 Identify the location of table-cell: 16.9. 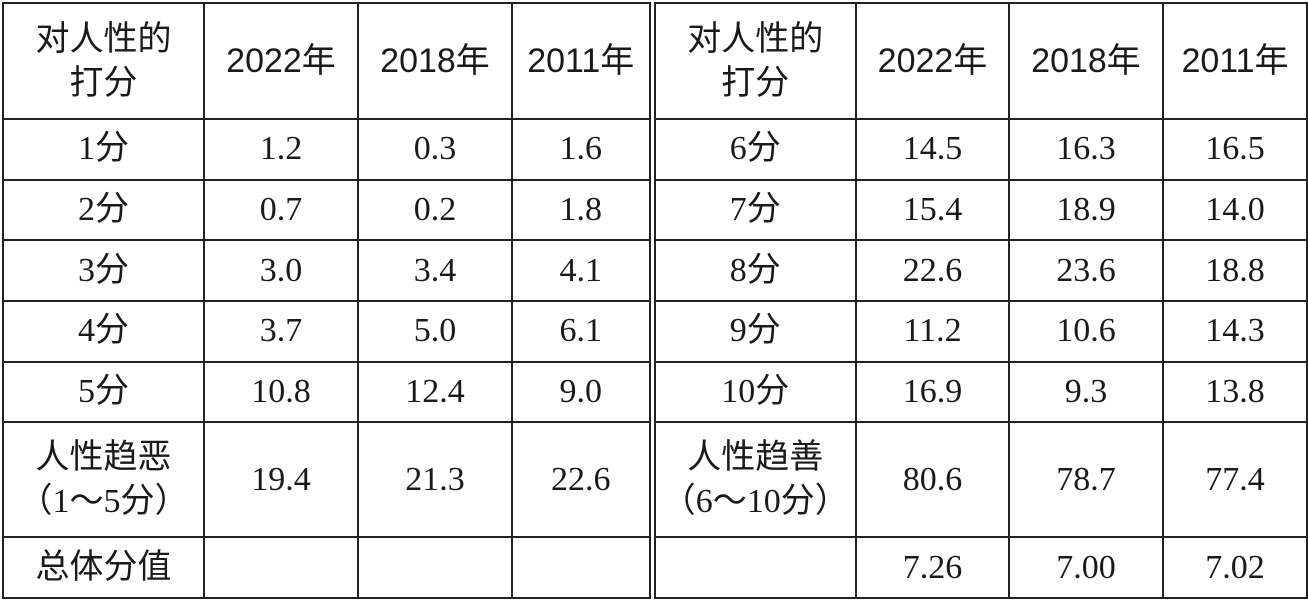
(932, 392).